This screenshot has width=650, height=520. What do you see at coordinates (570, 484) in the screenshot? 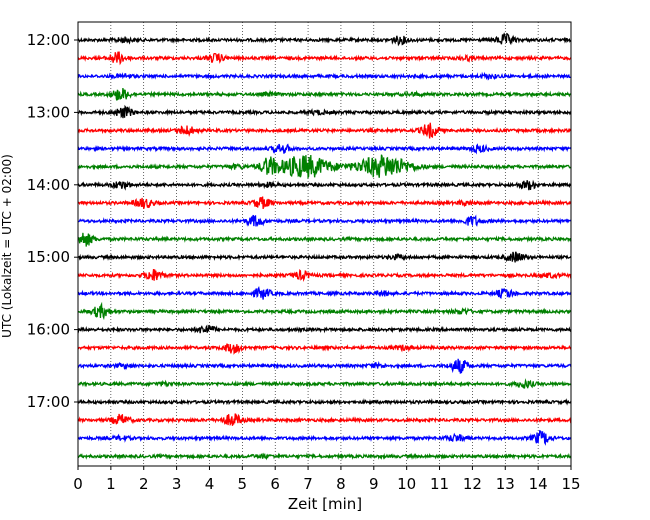
I see `x-tick-label: 15` at bounding box center [570, 484].